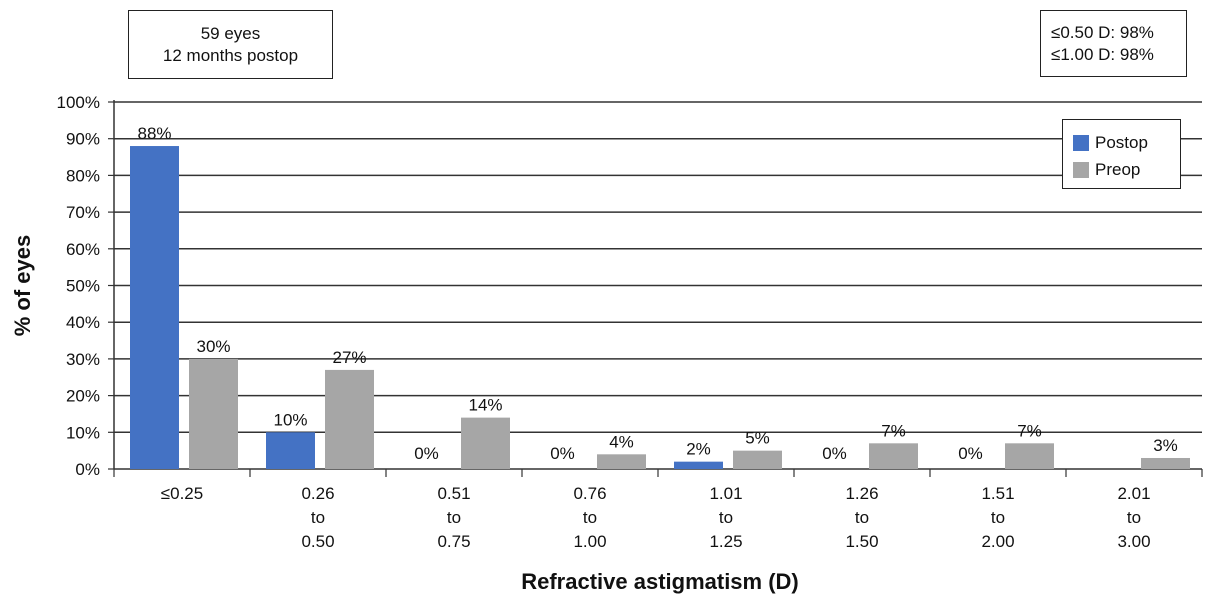 This screenshot has width=1206, height=599. I want to click on y-axis-title: % of eyes, so click(22, 286).